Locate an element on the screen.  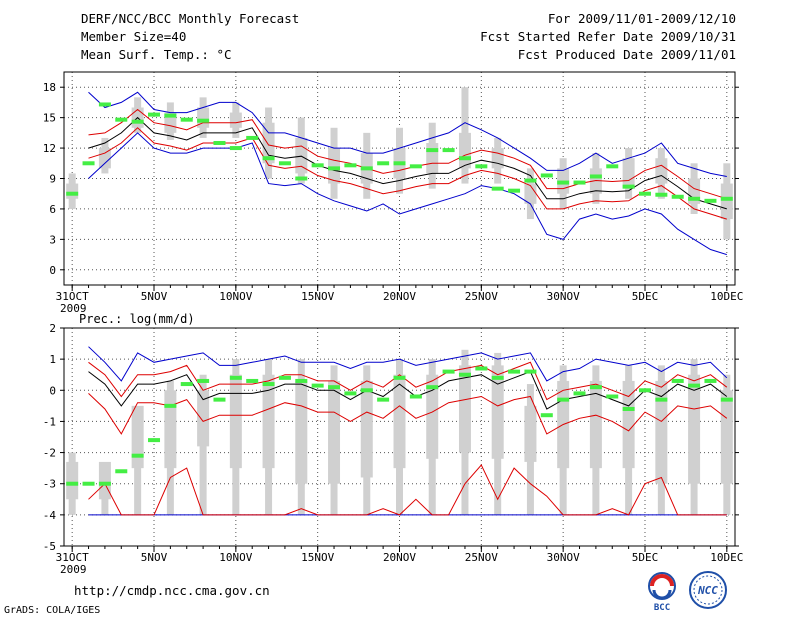
grads-credit: GrADS: COLA/IGES is located at coordinates (52, 610).